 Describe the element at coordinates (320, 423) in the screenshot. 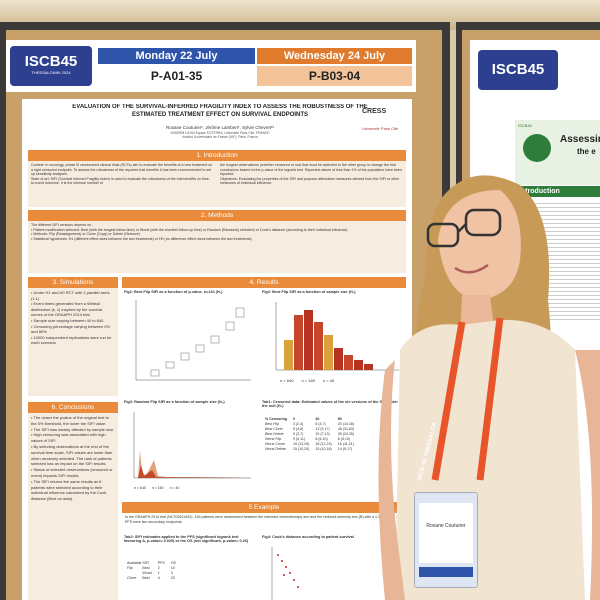

I see `table-cell: 6 (4,7)` at that location.